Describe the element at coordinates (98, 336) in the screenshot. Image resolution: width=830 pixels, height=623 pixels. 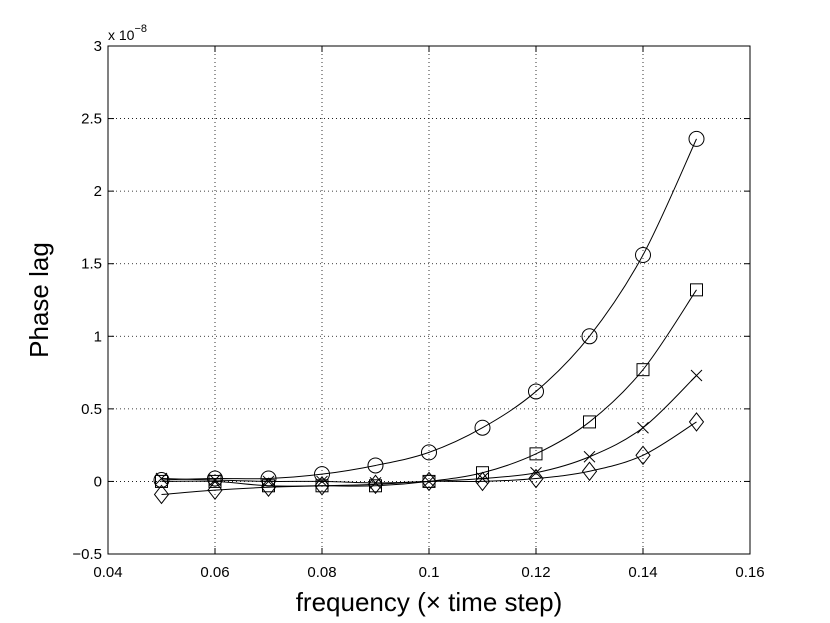
I see `y-tick-label: 1` at that location.